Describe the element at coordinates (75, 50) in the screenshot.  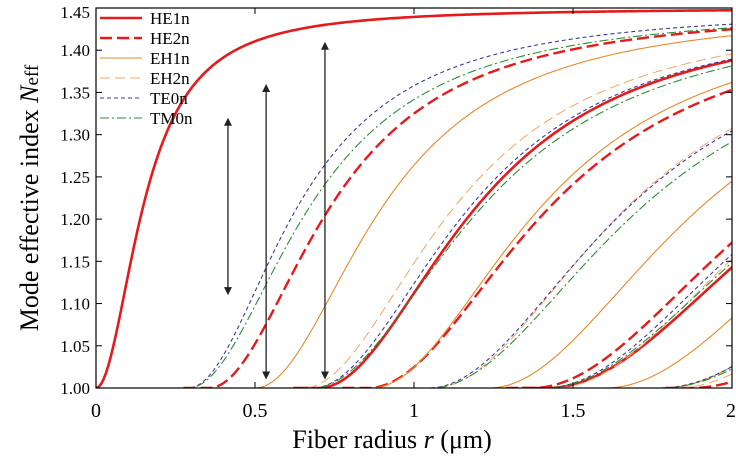
I see `y-tick-label: 1.40` at that location.